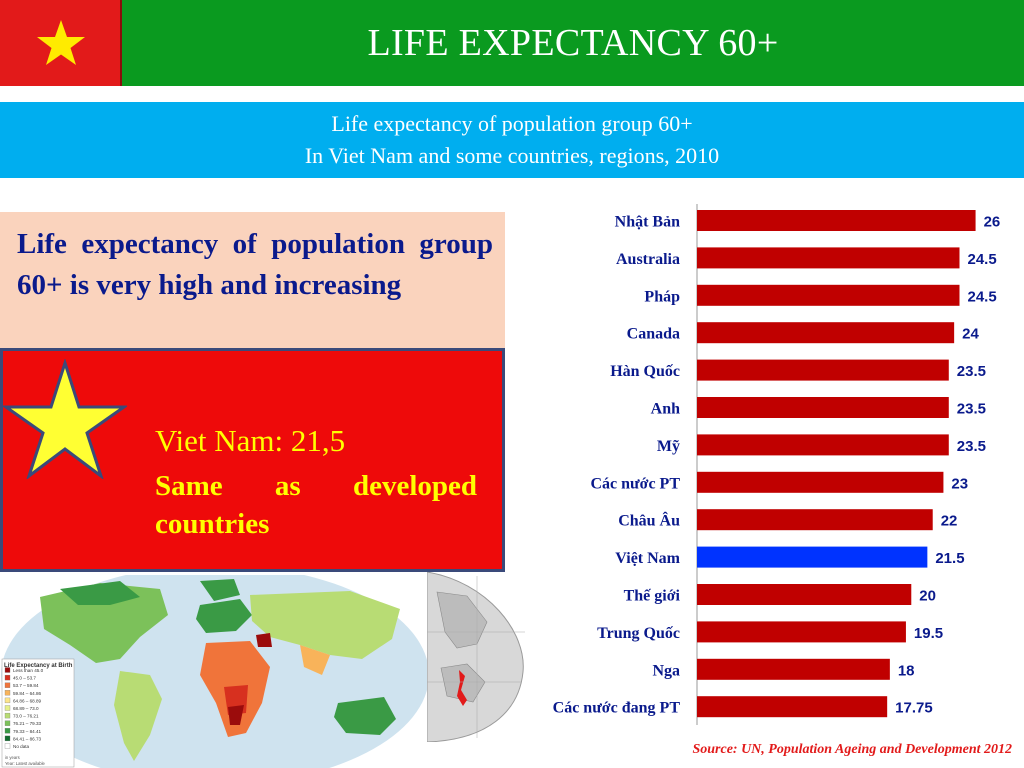  Describe the element at coordinates (666, 670) in the screenshot. I see `category-label: Nga` at that location.